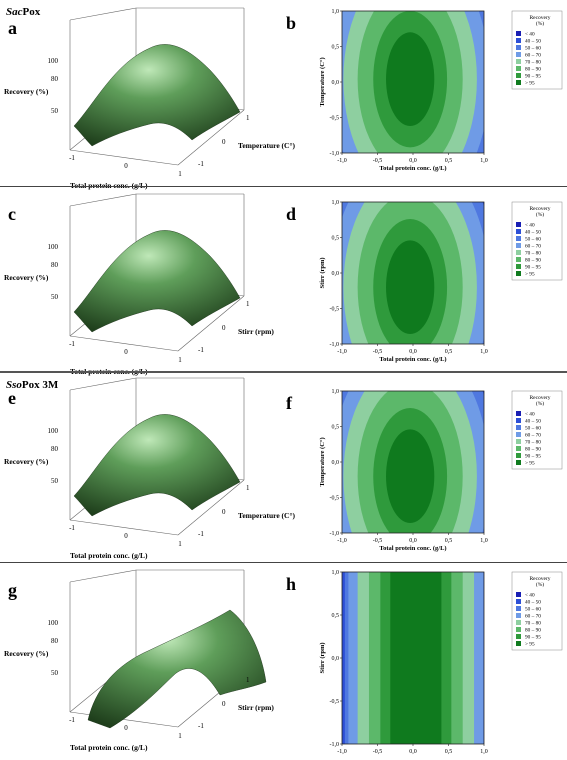  What do you see at coordinates (540, 23) in the screenshot?
I see `legend-title: (%)` at bounding box center [540, 23].